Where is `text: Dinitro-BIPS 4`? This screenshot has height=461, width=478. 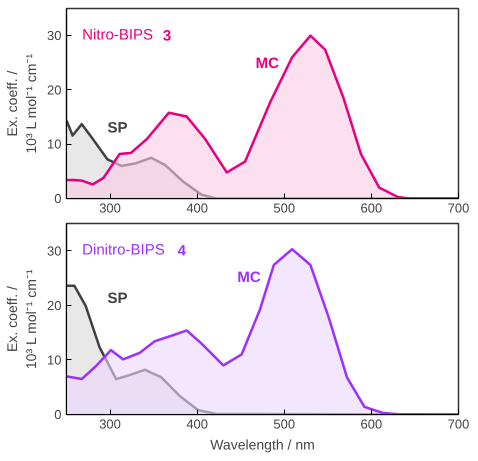 text: Dinitro-BIPS 4 is located at coordinates (134, 251).